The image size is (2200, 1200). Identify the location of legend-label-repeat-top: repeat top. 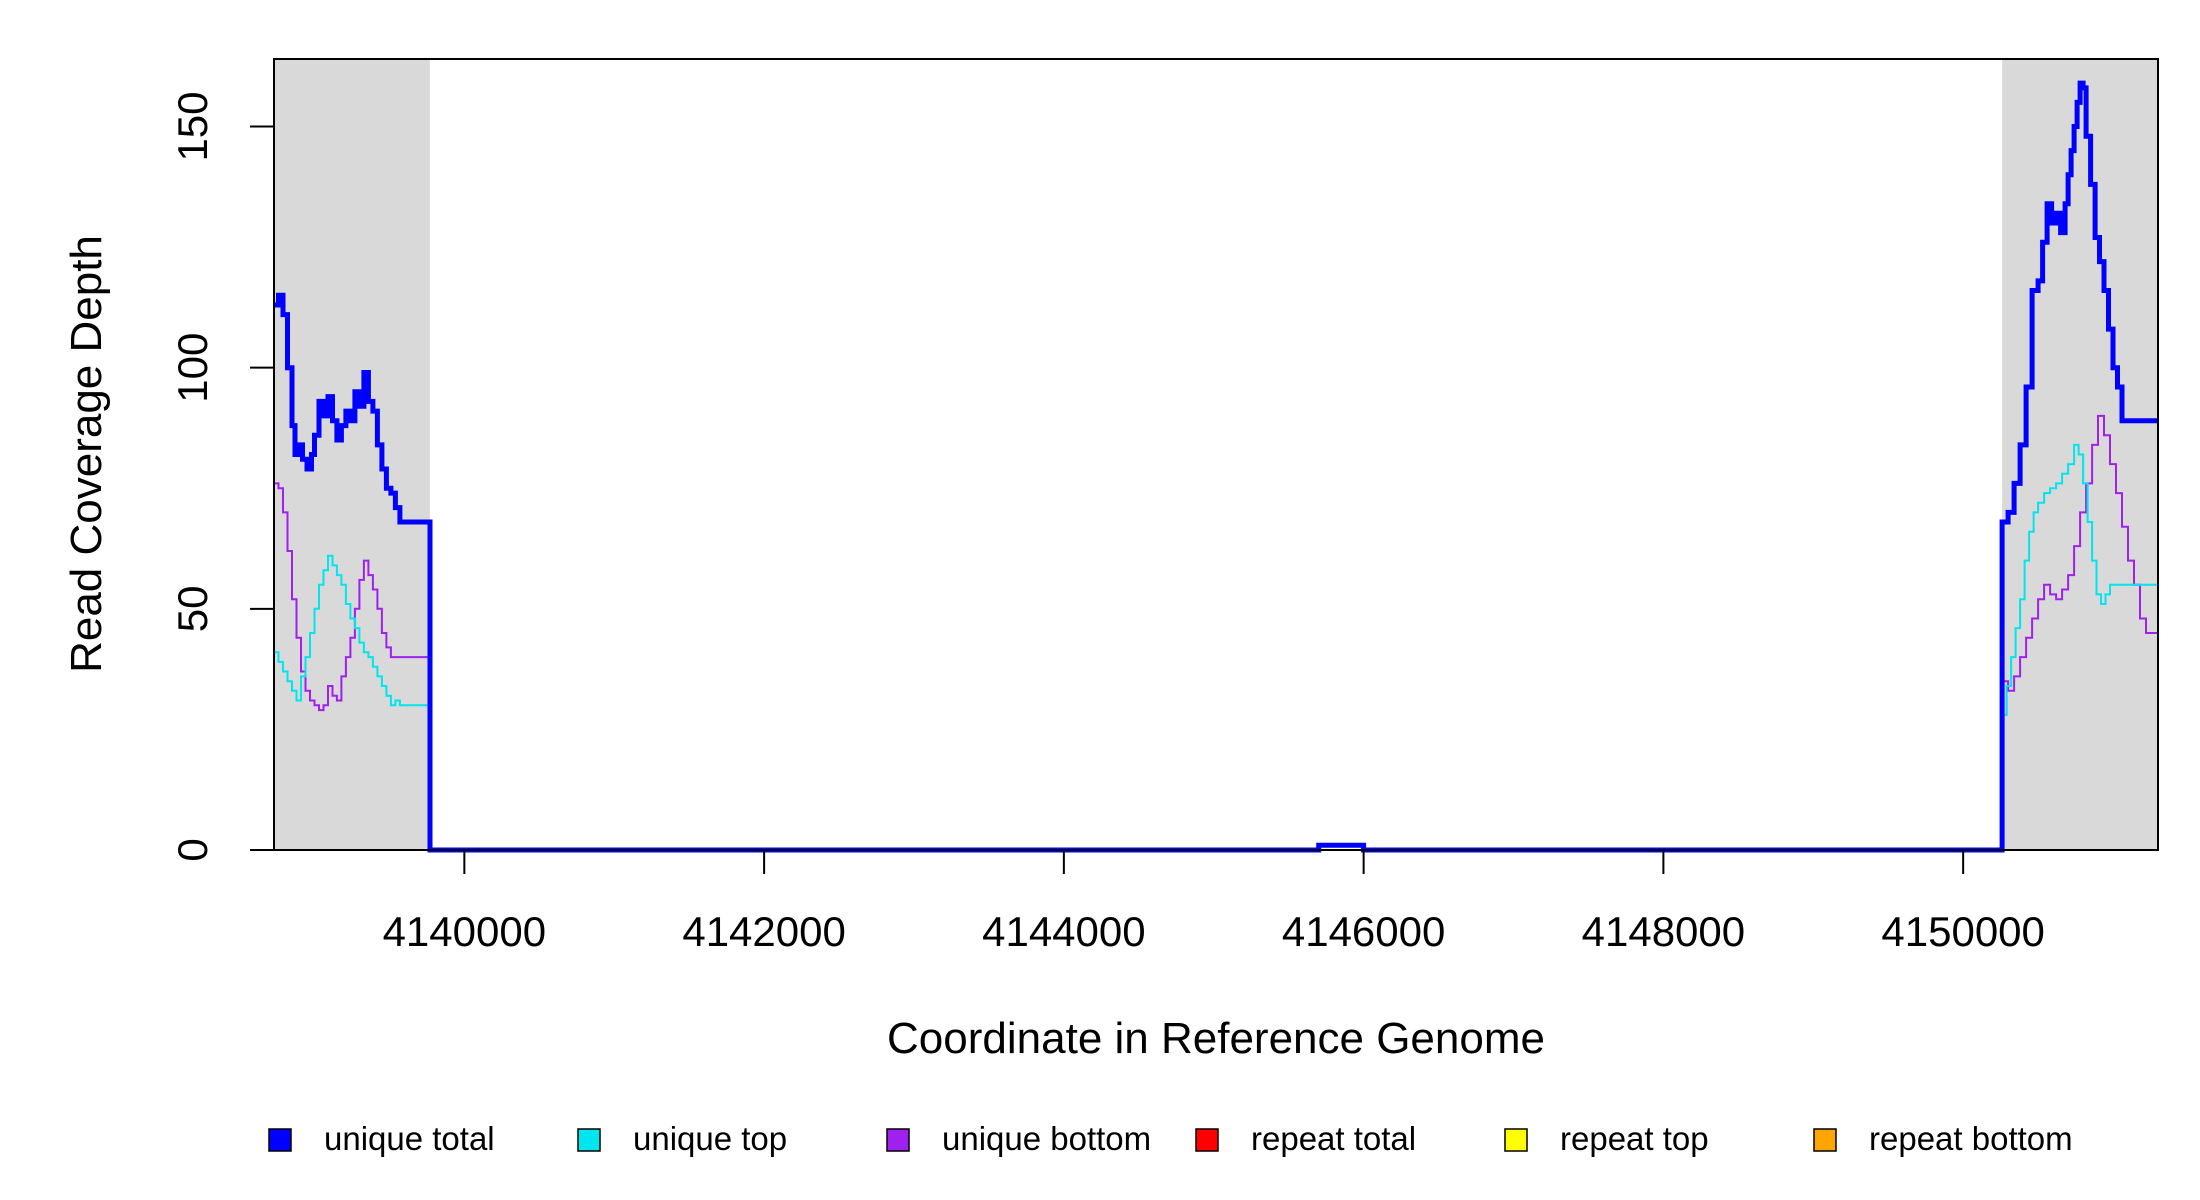
(1634, 1138).